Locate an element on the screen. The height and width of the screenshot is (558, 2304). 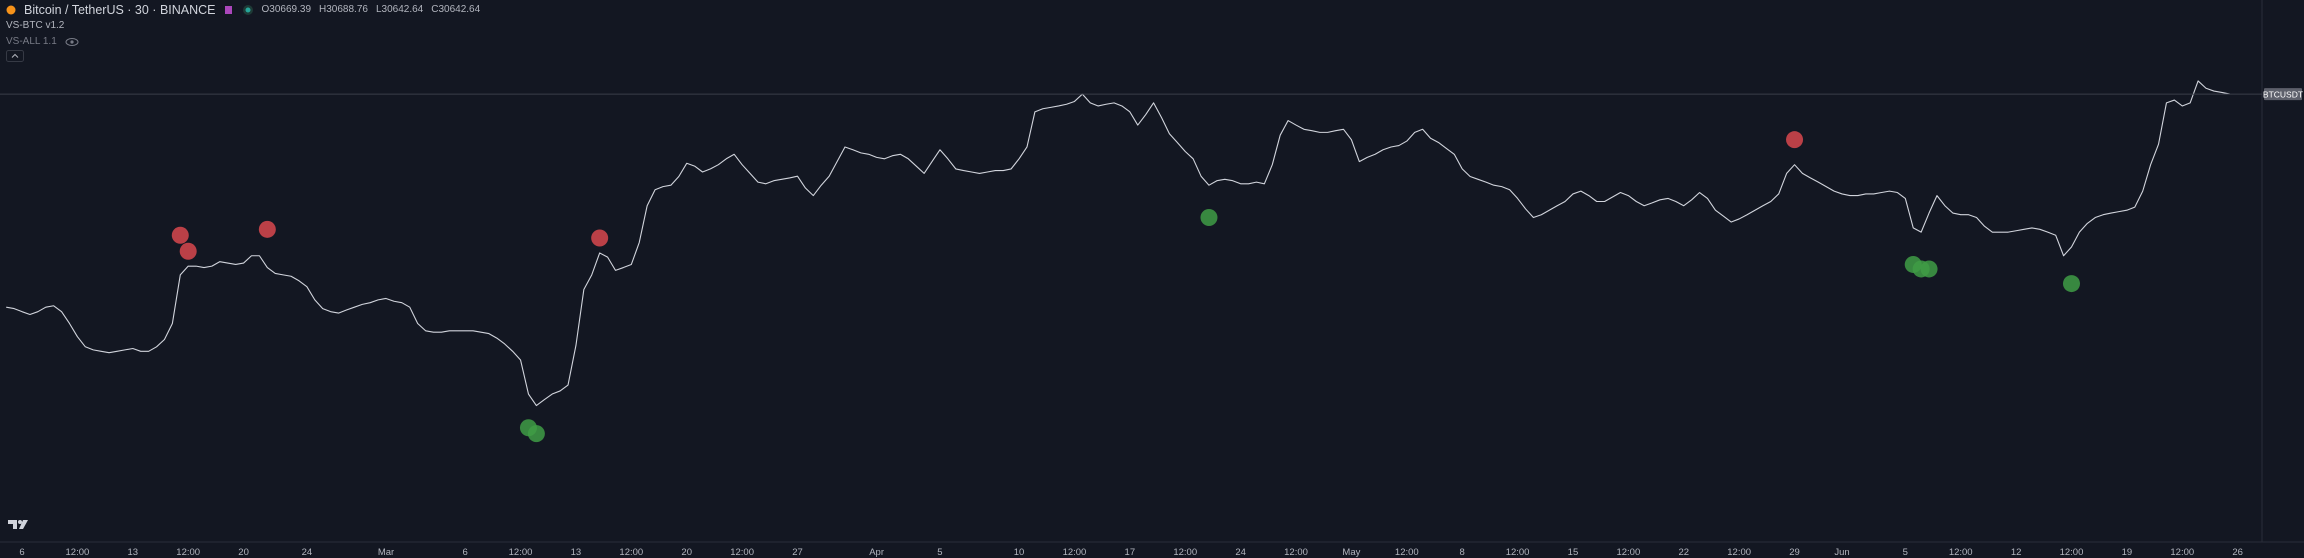
ohlc-low: L30642.64 is located at coordinates (399, 9).